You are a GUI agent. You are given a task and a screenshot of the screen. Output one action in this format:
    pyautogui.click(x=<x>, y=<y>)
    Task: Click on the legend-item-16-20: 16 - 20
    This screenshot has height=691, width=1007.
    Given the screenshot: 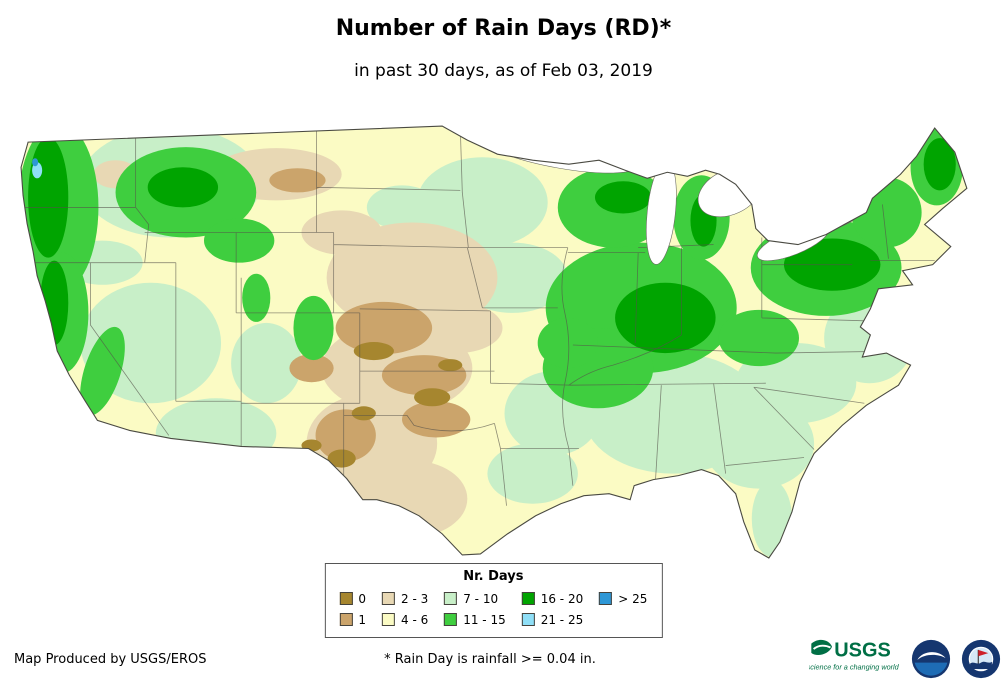 What is the action you would take?
    pyautogui.click(x=552, y=598)
    